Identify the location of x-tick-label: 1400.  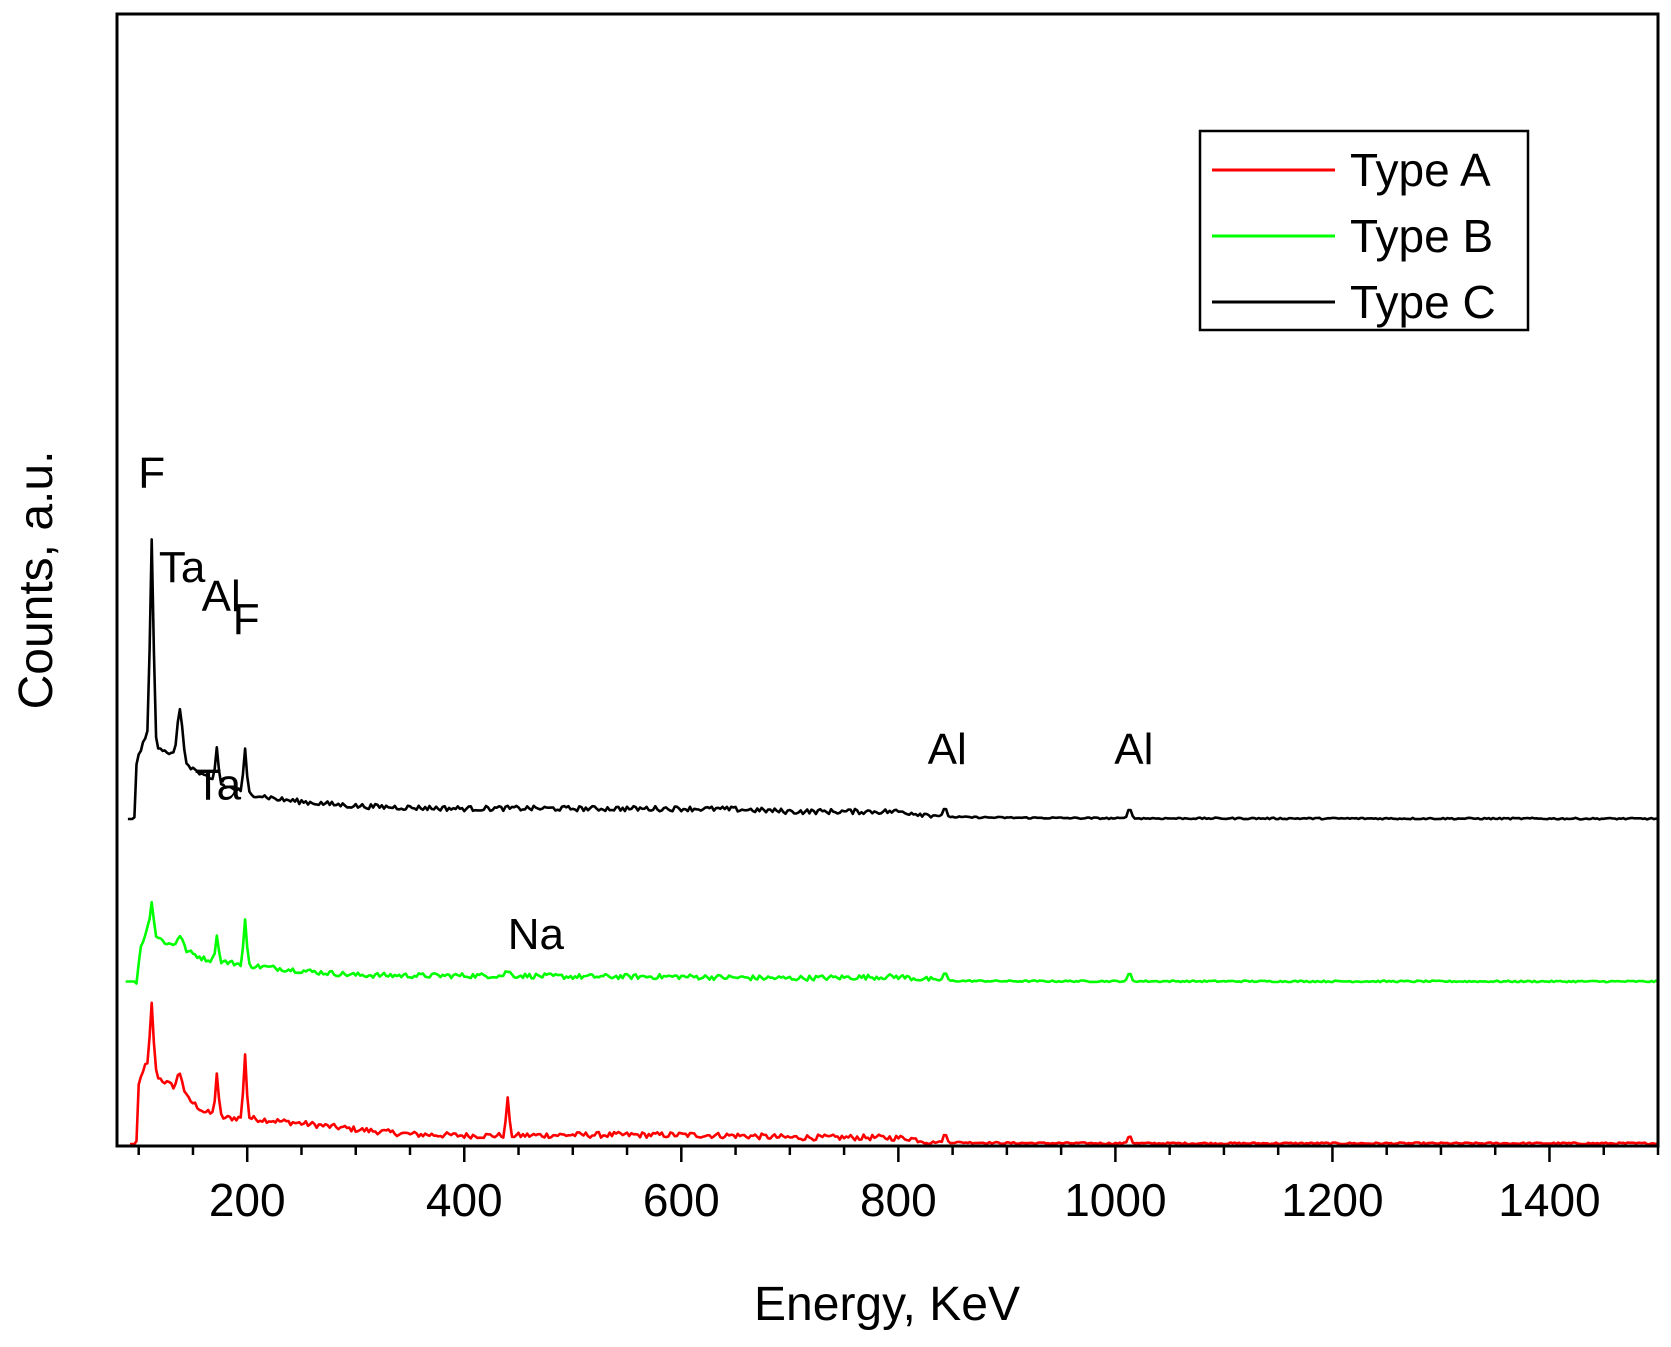
(1549, 1200).